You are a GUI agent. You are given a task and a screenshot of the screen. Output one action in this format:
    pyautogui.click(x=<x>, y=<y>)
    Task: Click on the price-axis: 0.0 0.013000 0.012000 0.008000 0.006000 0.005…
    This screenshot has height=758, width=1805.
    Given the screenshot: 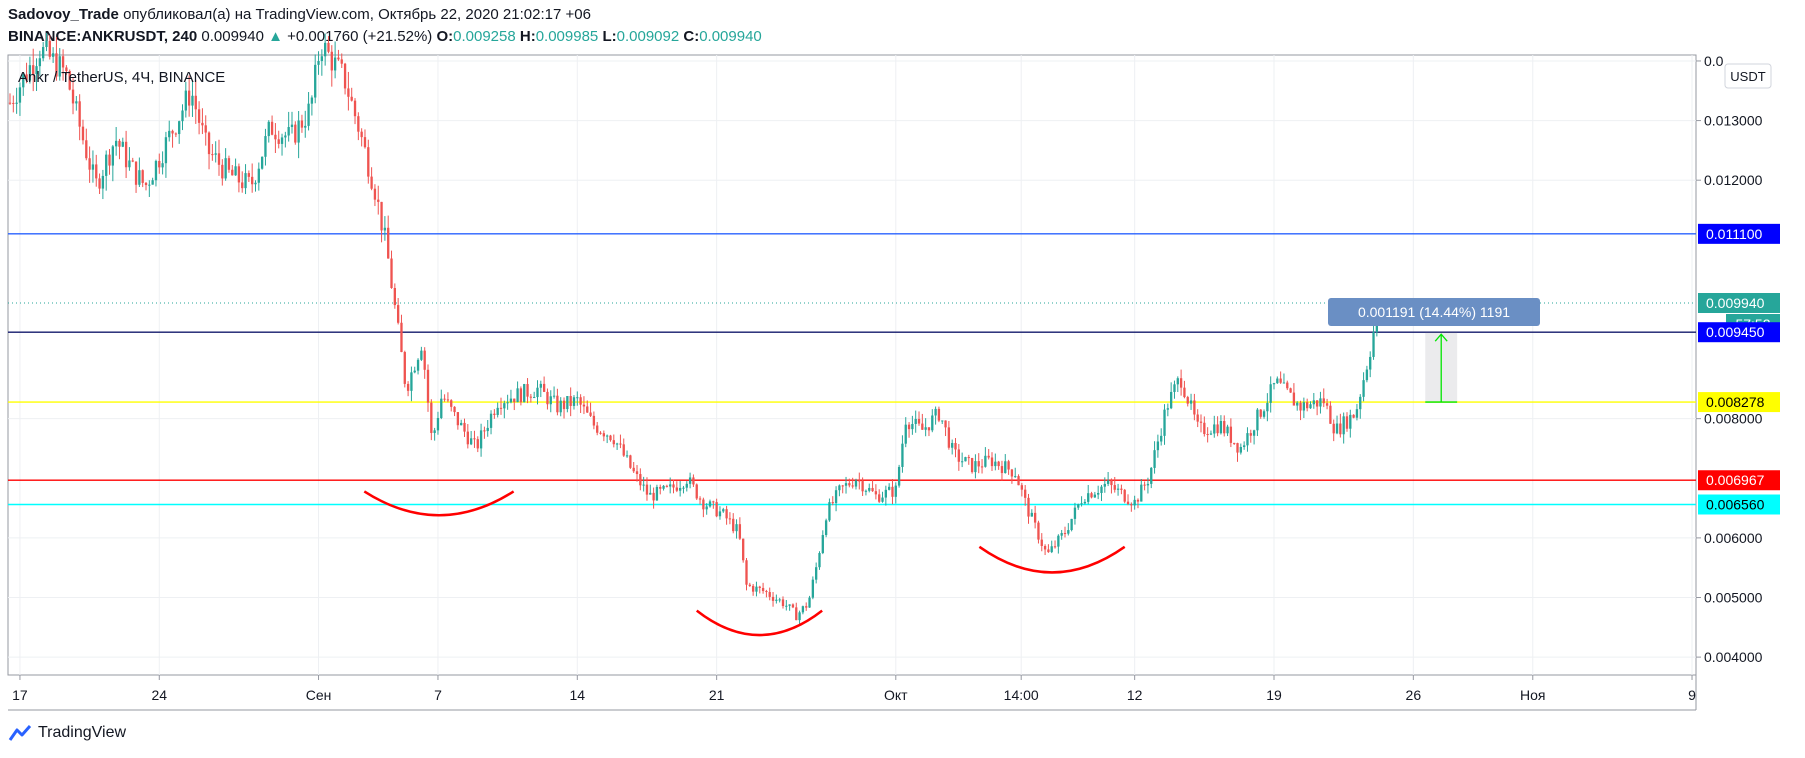 What is the action you would take?
    pyautogui.click(x=1729, y=359)
    